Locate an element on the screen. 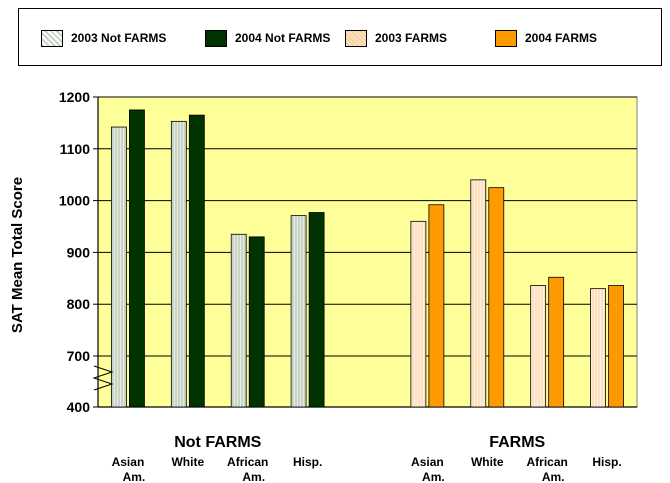 Image resolution: width=670 pixels, height=483 pixels. legend-item-2004-farms: 2004 FARMS is located at coordinates (546, 38).